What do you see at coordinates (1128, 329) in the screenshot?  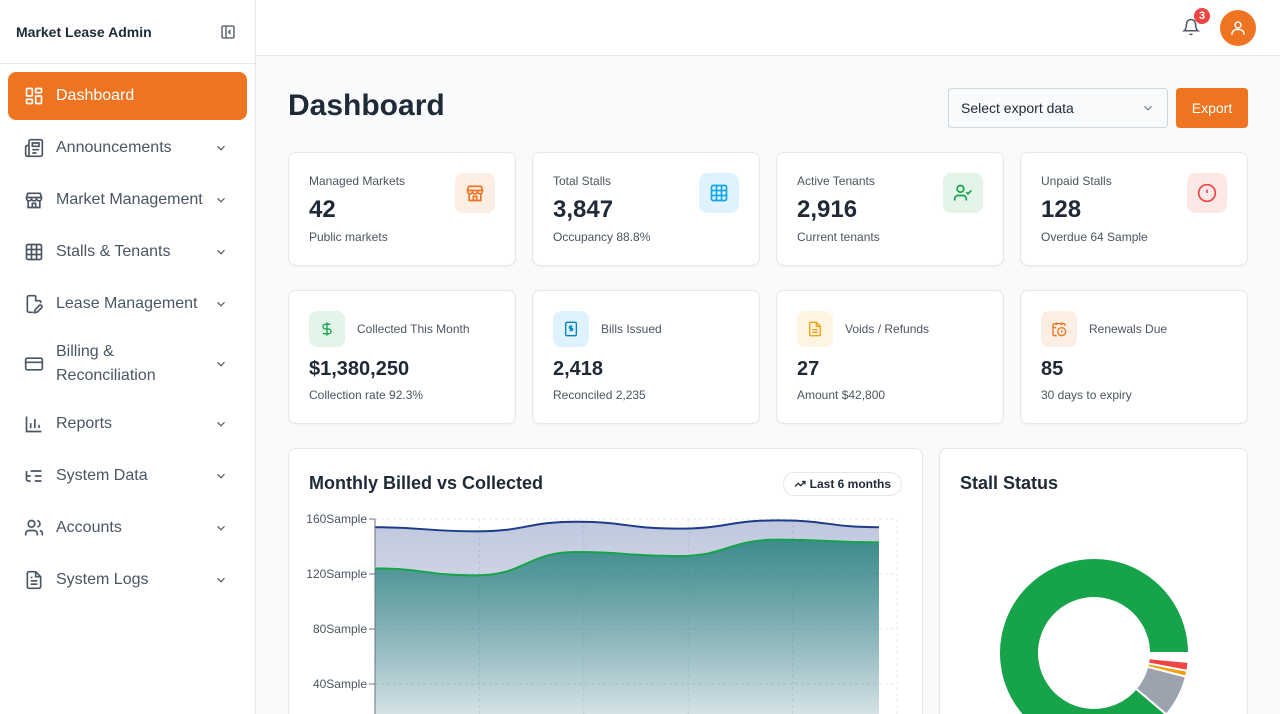 I see `stat-label: Renewals Due` at bounding box center [1128, 329].